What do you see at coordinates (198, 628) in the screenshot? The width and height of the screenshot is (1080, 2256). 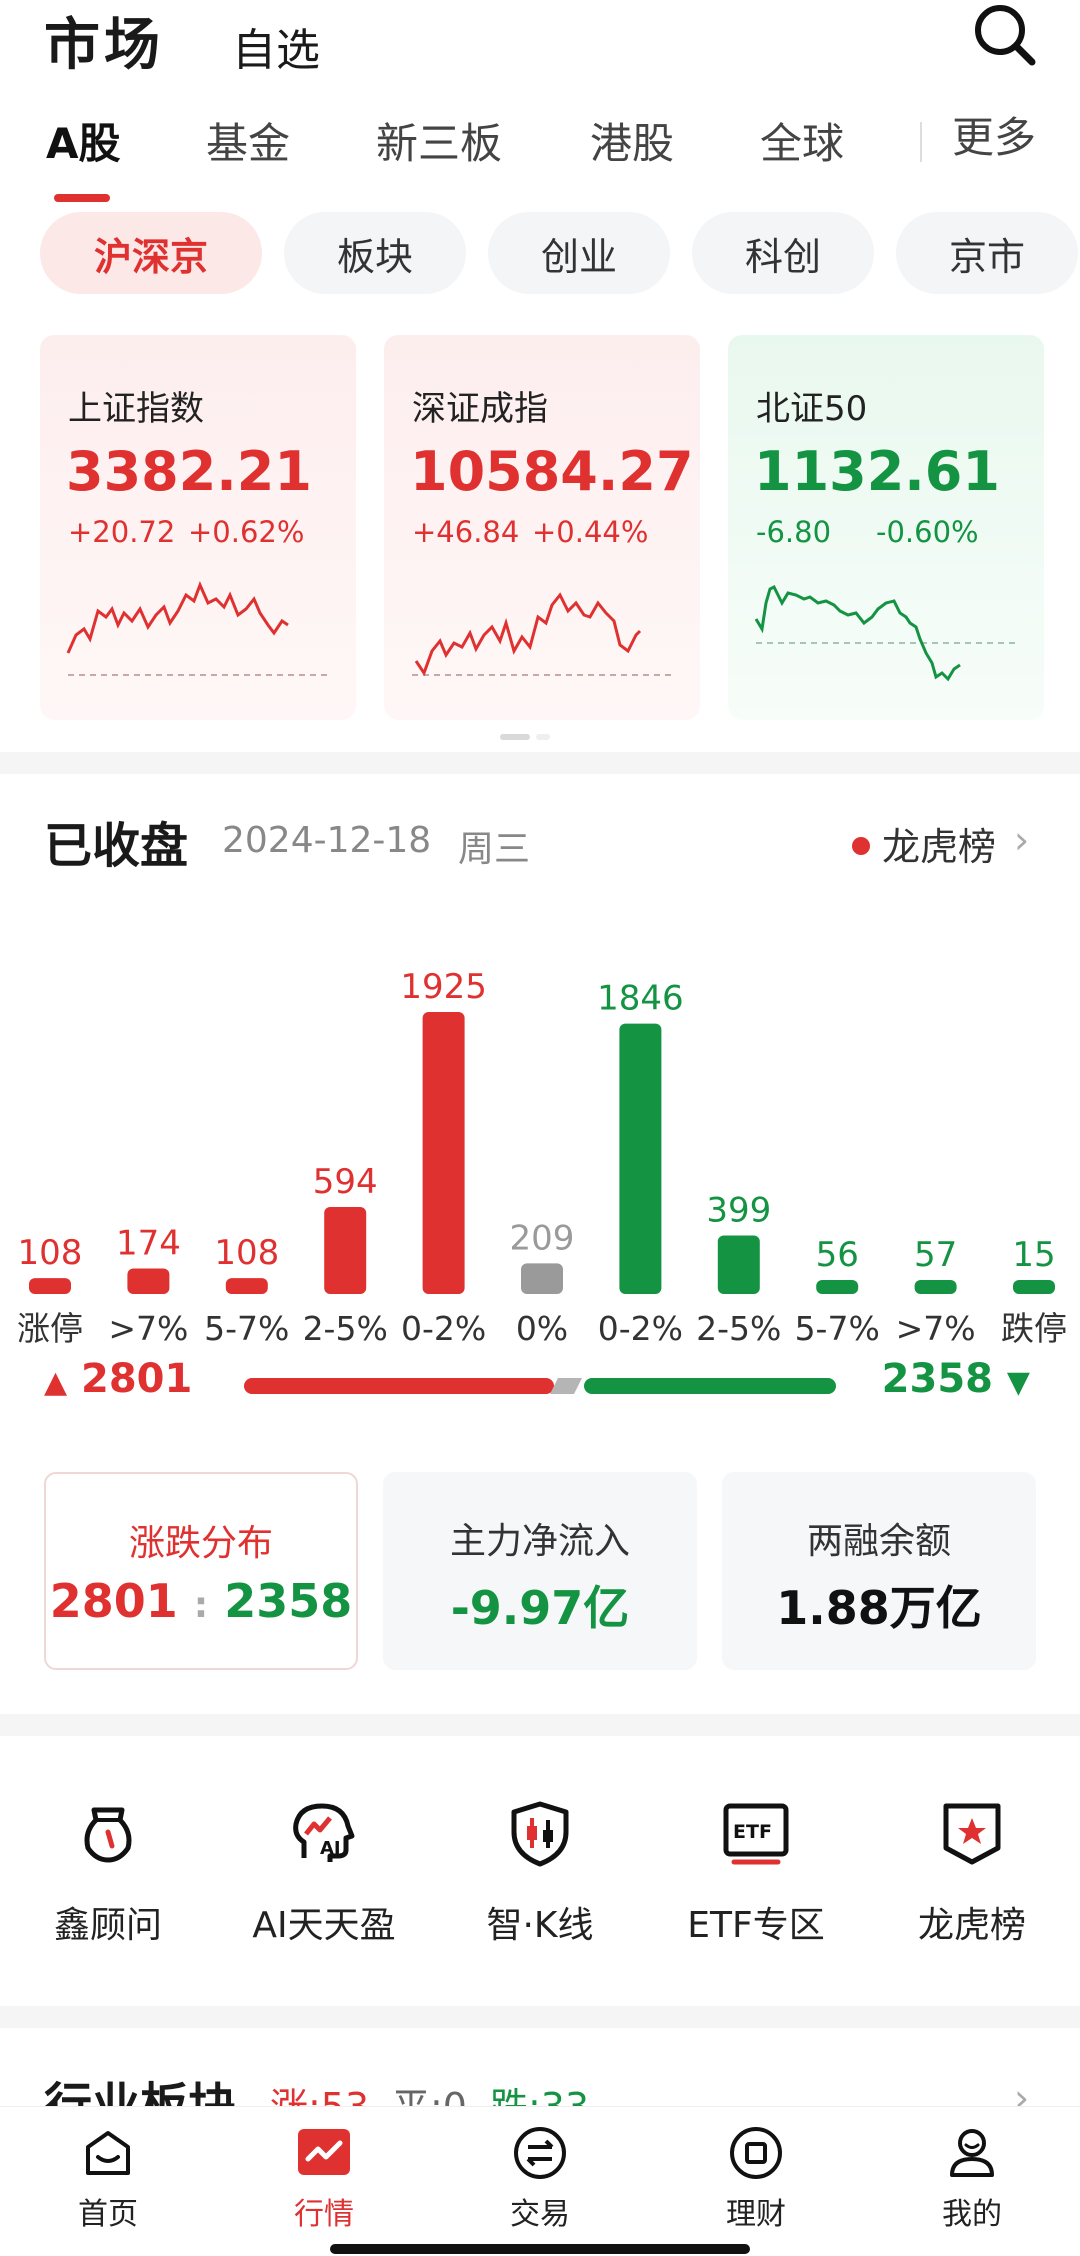 I see `index-sparkline` at bounding box center [198, 628].